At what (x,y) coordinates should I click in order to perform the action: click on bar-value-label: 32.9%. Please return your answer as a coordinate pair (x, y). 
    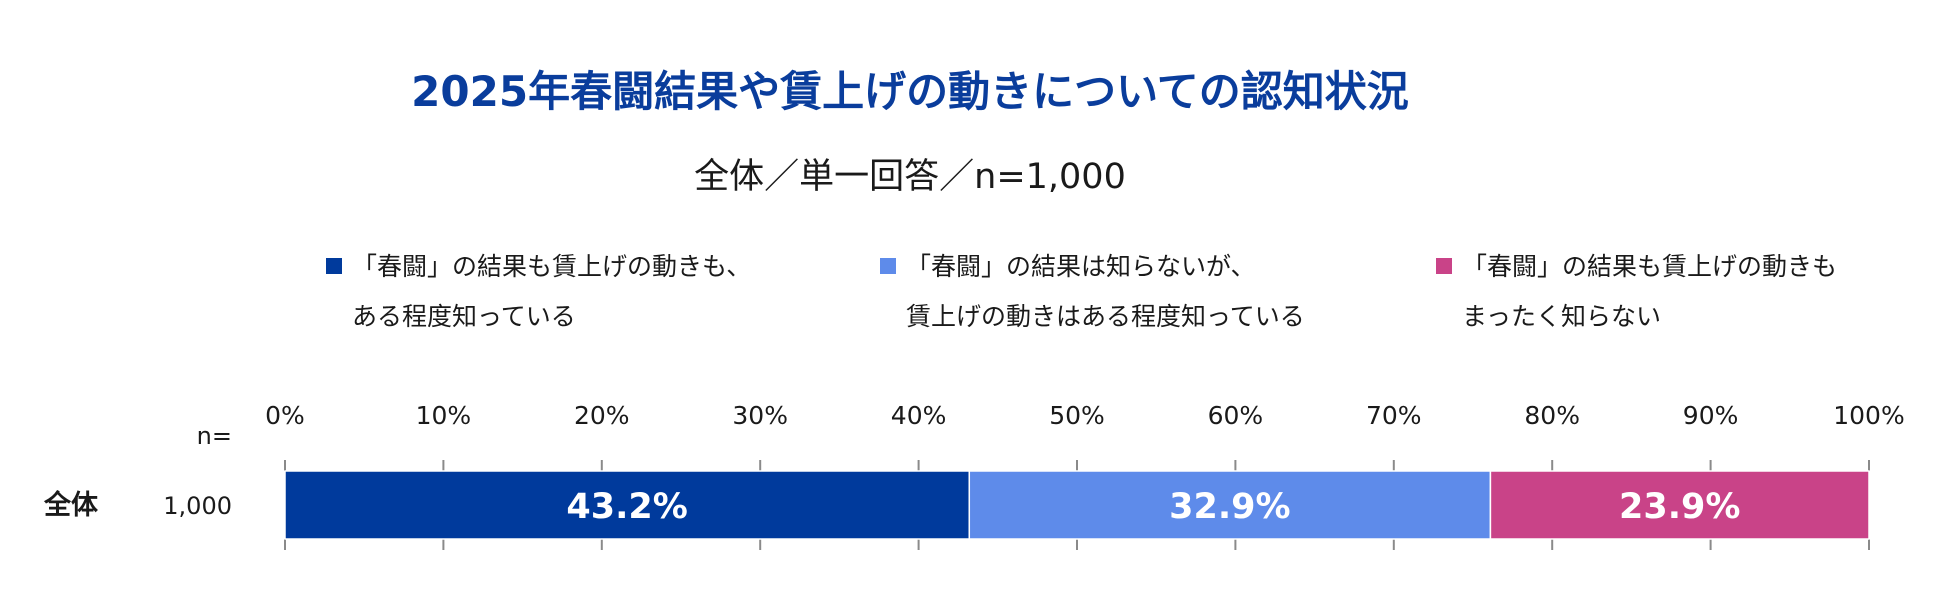
    Looking at the image, I should click on (1229, 507).